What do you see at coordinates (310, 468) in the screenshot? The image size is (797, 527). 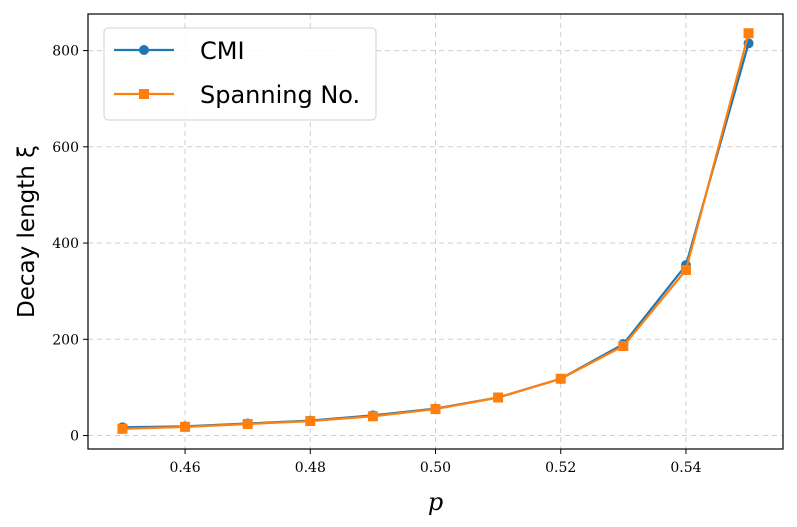 I see `x-tick-label: 0.48` at bounding box center [310, 468].